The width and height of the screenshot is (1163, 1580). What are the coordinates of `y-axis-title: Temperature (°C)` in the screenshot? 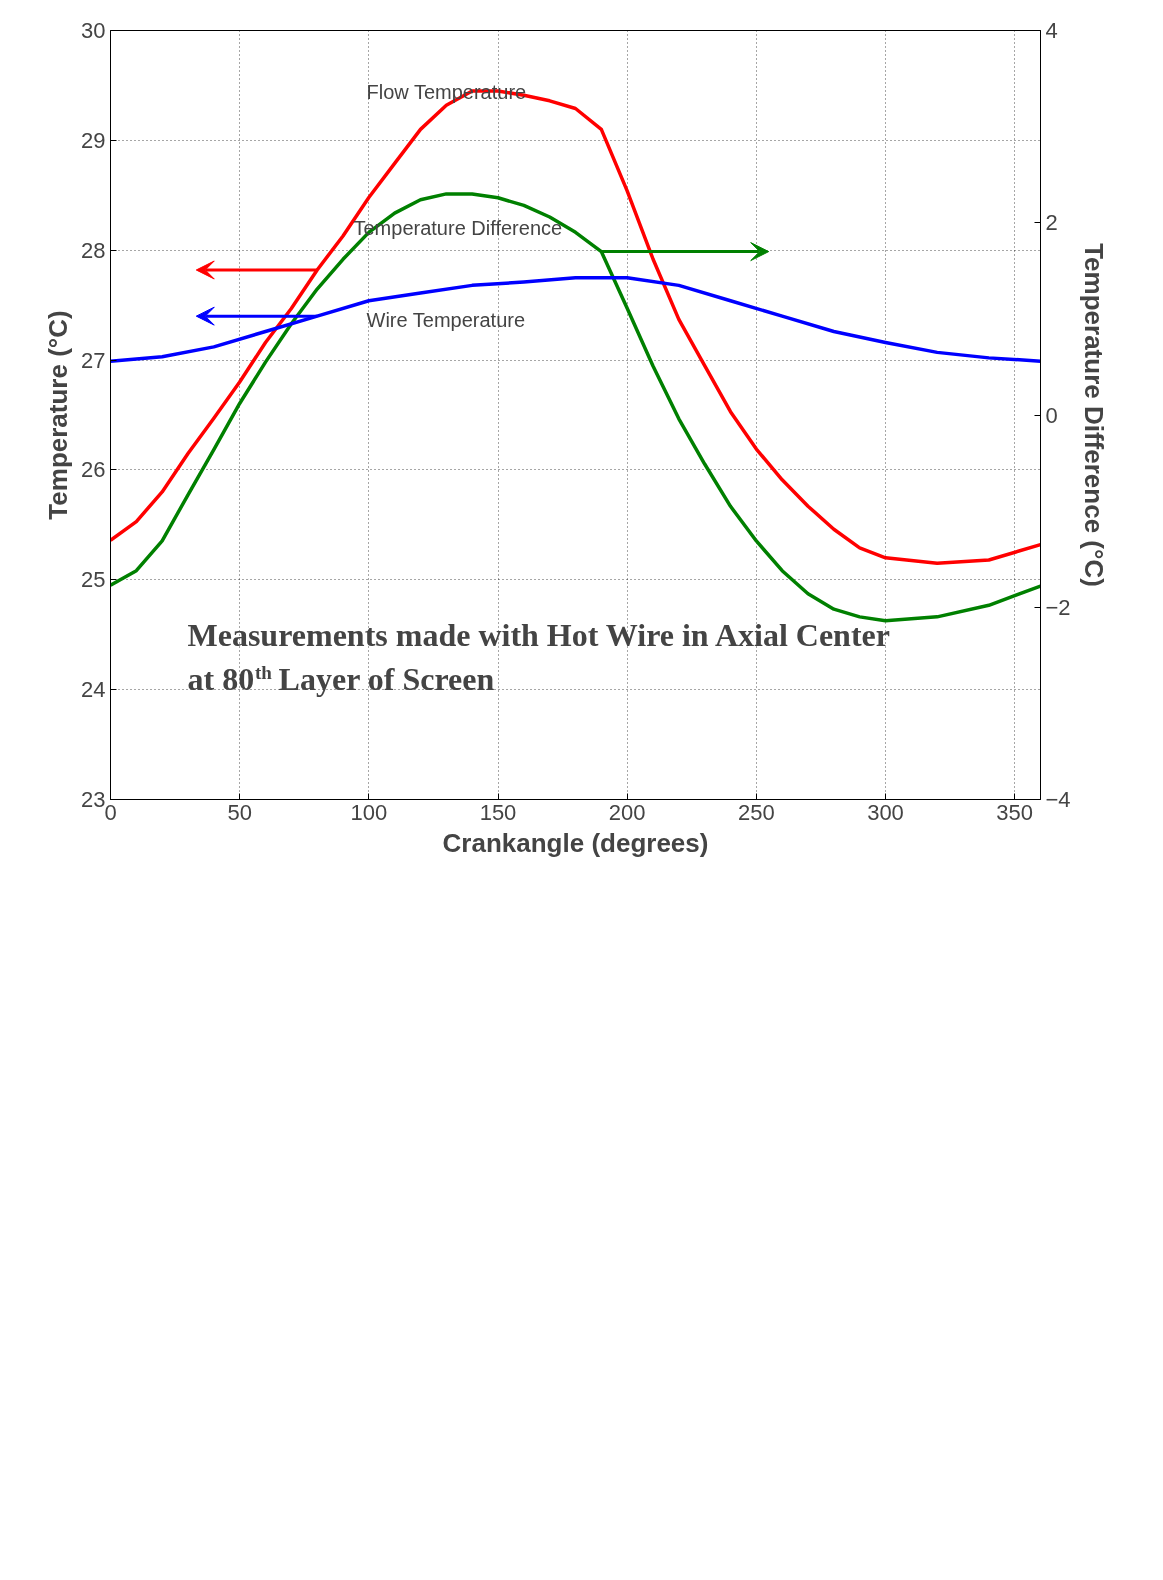 It's located at (58, 415).